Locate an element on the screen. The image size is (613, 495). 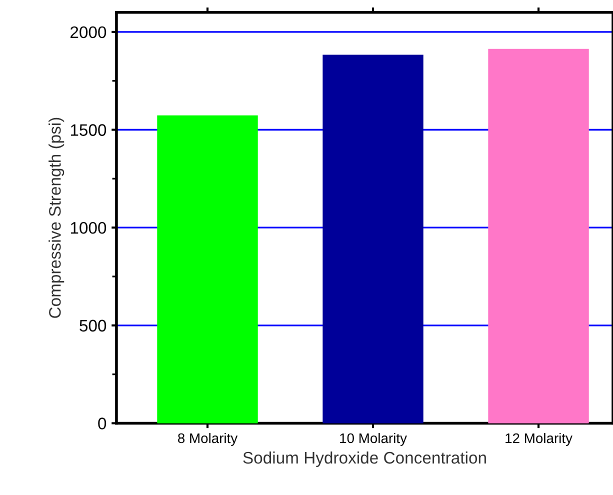
y-tick-label: 1500 is located at coordinates (88, 130).